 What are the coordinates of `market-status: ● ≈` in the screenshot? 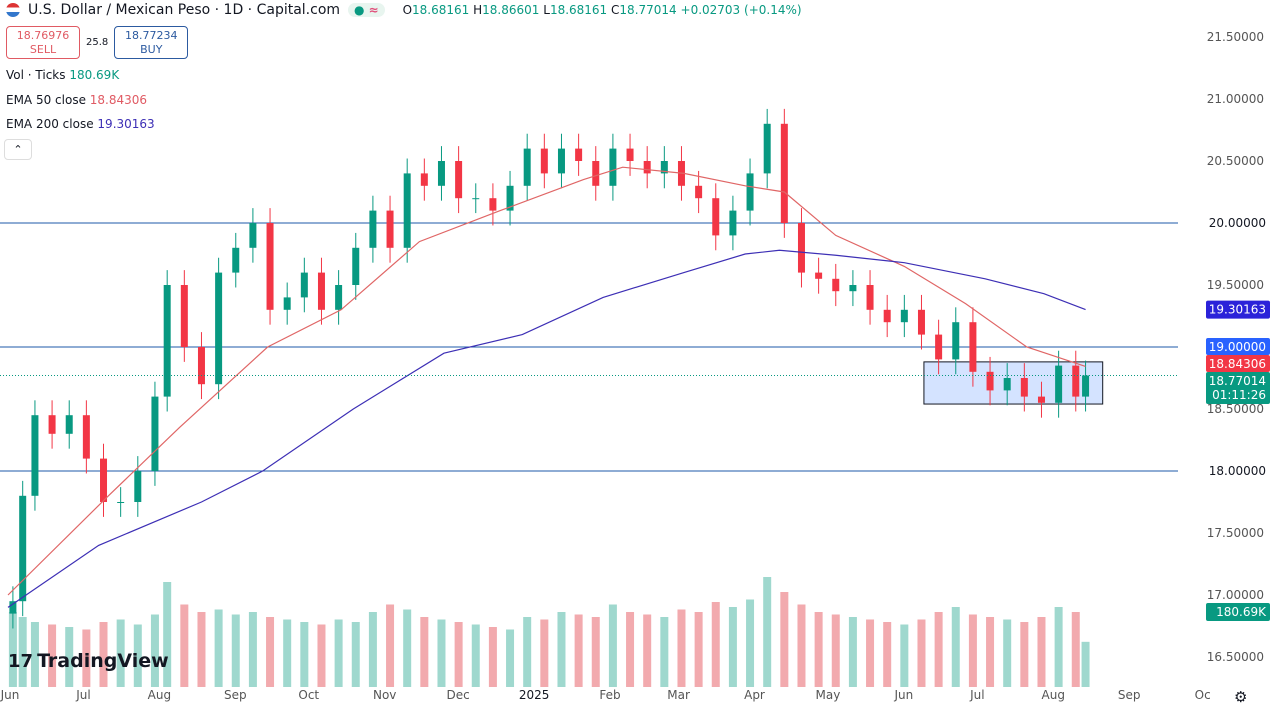 It's located at (366, 10).